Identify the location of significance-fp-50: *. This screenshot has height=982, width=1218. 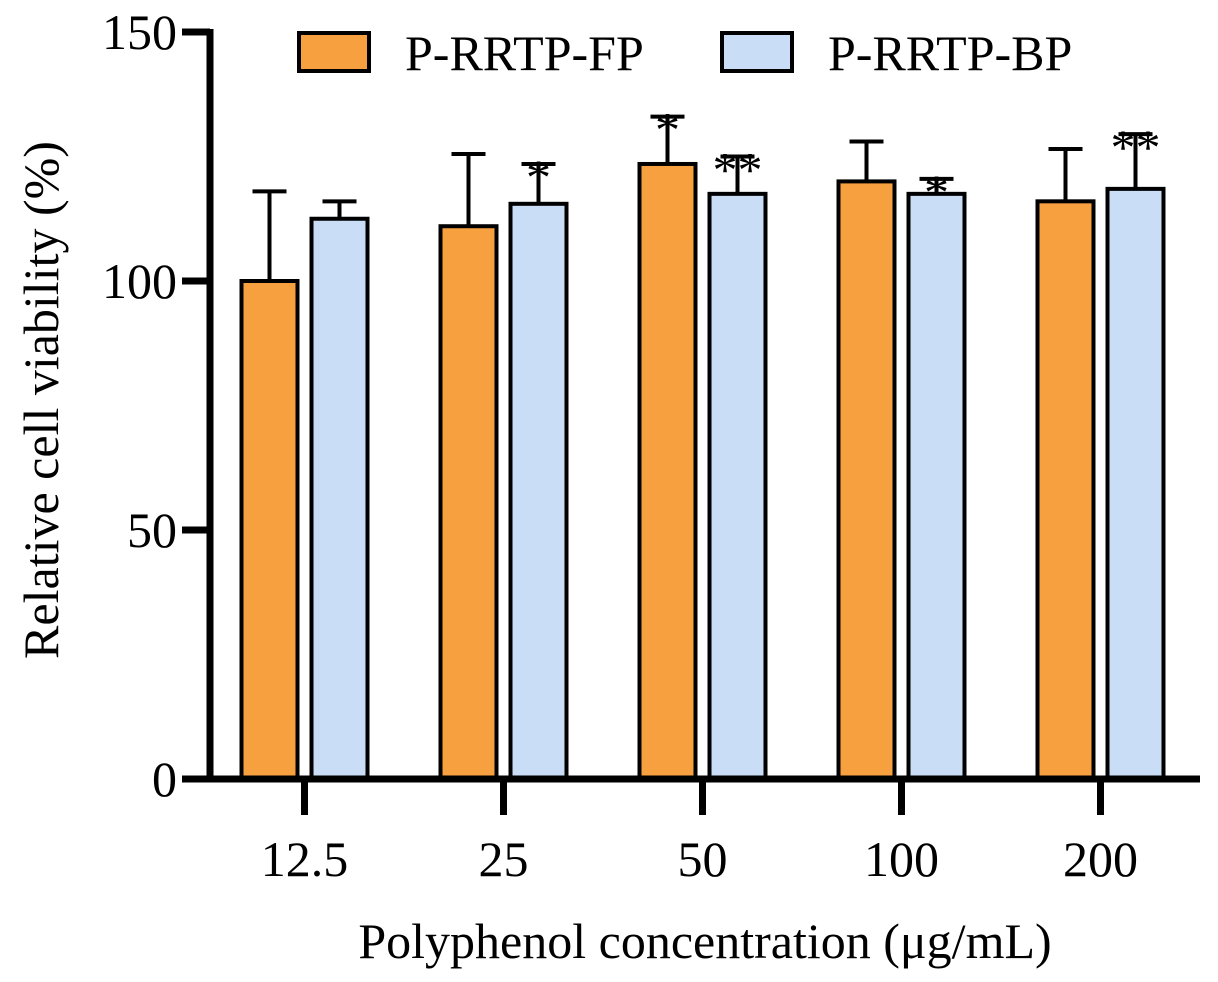
(667, 130).